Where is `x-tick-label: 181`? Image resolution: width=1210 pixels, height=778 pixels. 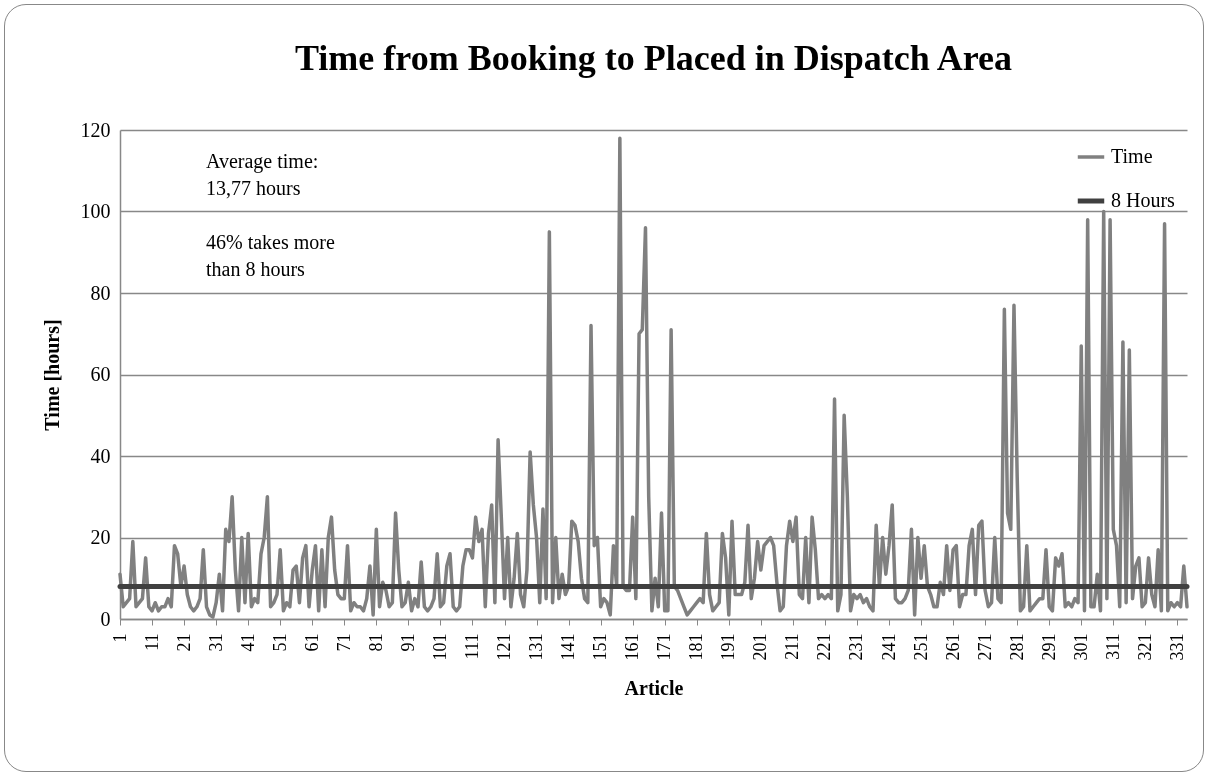 x-tick-label: 181 is located at coordinates (696, 647).